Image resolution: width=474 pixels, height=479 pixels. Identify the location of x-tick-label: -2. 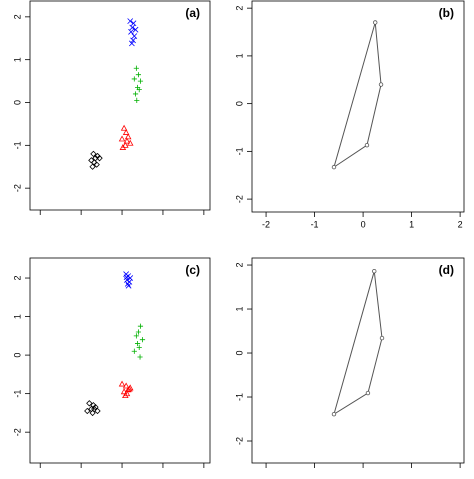
(266, 224).